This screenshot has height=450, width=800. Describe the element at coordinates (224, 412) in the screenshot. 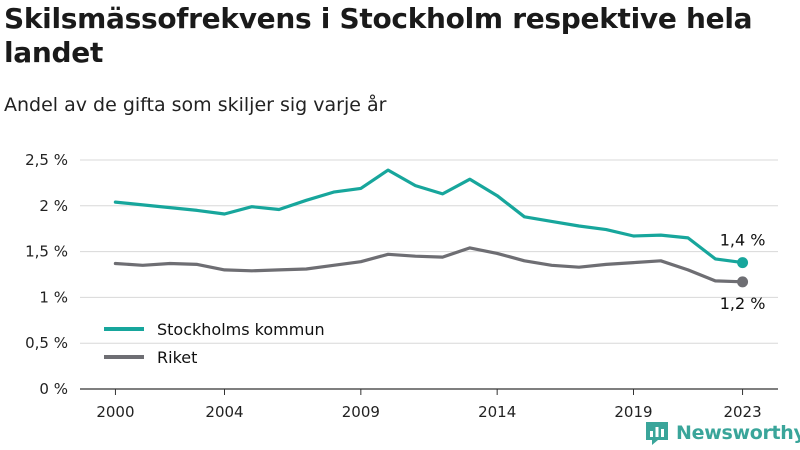

I see `x-tick-label: 2004` at that location.